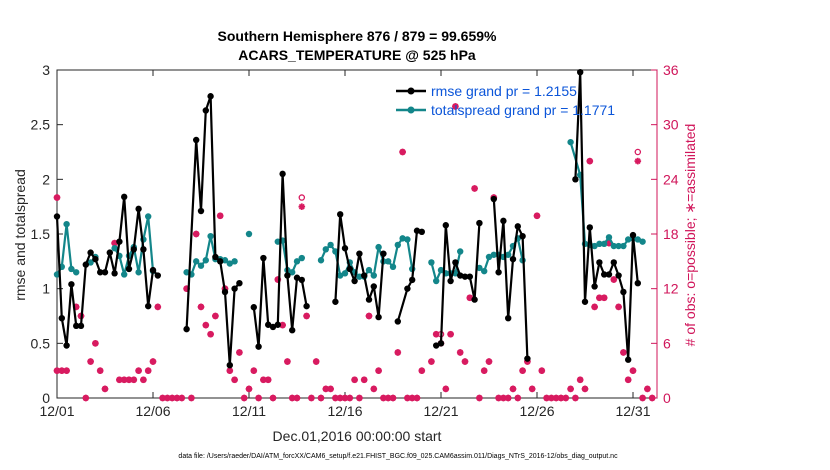 Image resolution: width=830 pixels, height=470 pixels. What do you see at coordinates (632, 411) in the screenshot?
I see `x-tick-label: 12/31` at bounding box center [632, 411].